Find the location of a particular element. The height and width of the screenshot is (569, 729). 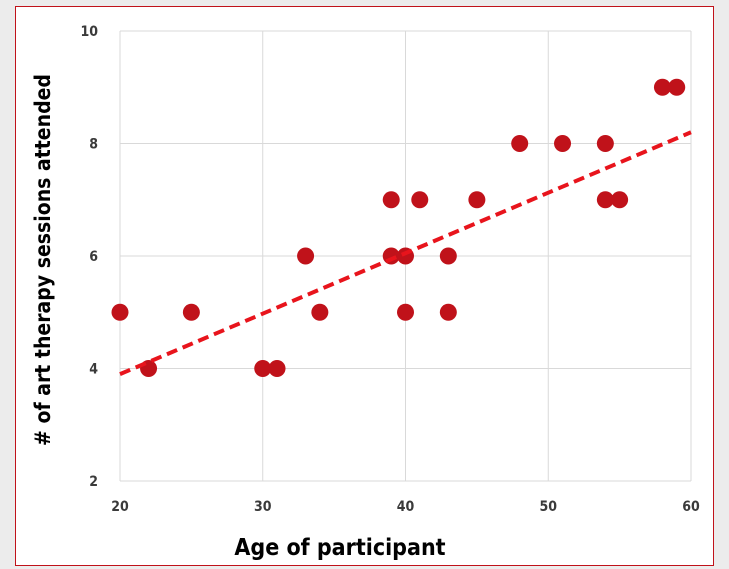

x-tick-label: 40 is located at coordinates (406, 507).